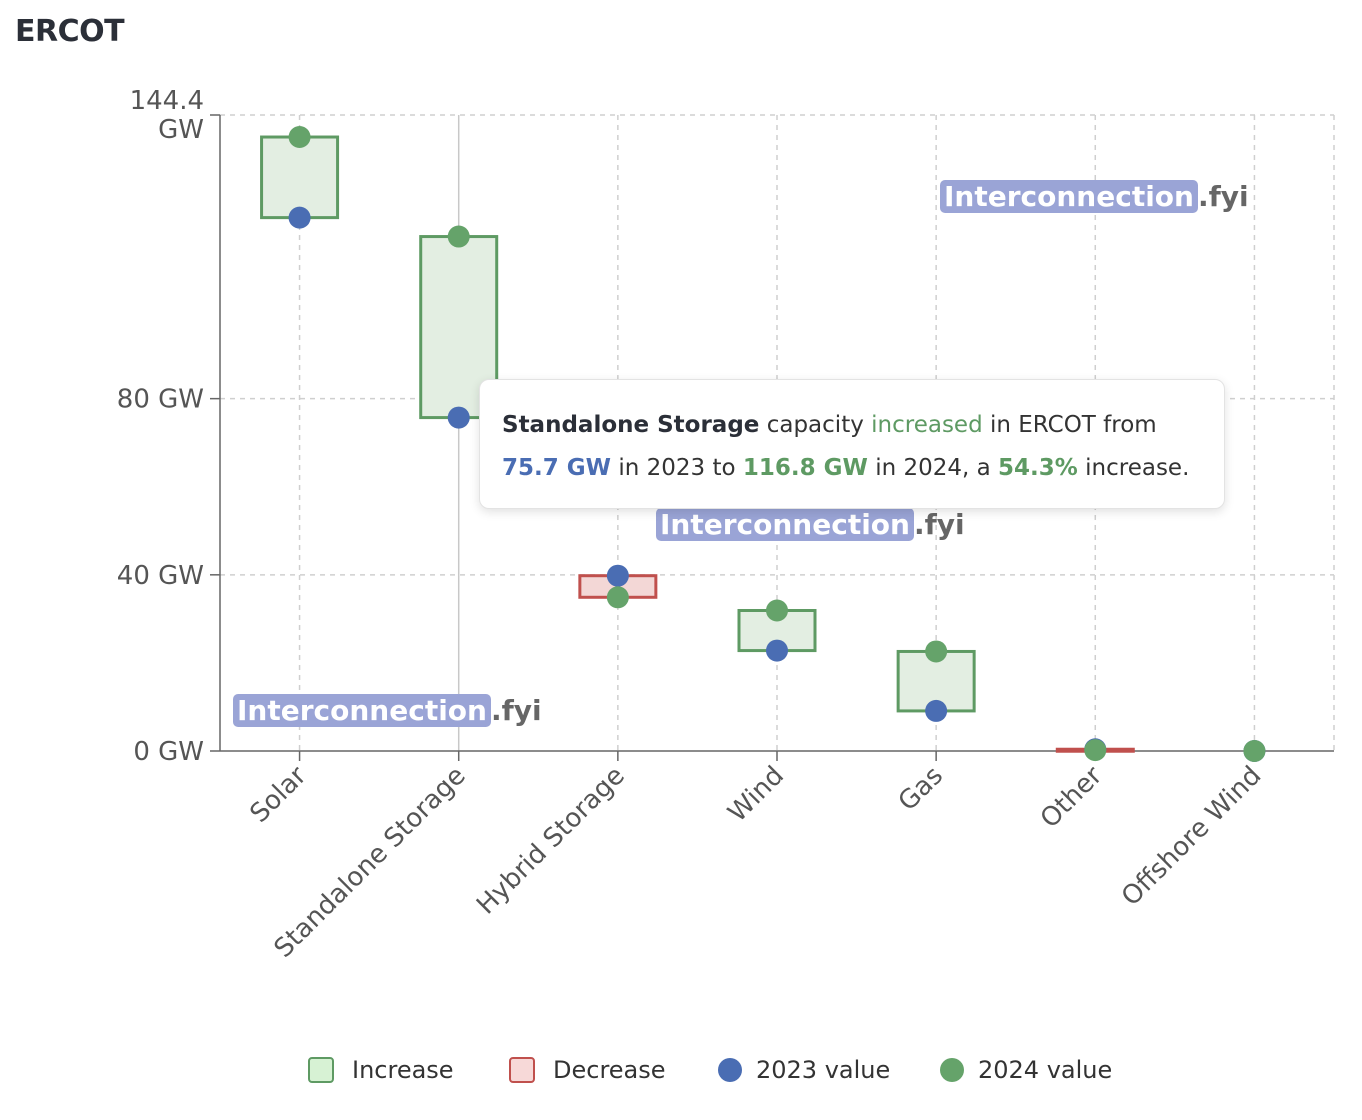  What do you see at coordinates (1095, 750) in the screenshot?
I see `point-2024-other` at bounding box center [1095, 750].